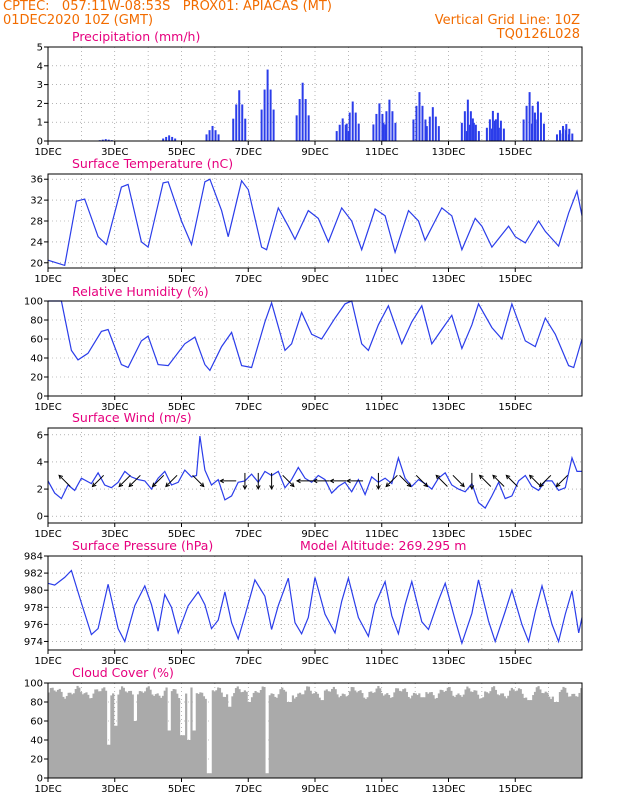 The width and height of the screenshot is (618, 800). What do you see at coordinates (33, 625) in the screenshot?
I see `y-tick-label: 976` at bounding box center [33, 625].